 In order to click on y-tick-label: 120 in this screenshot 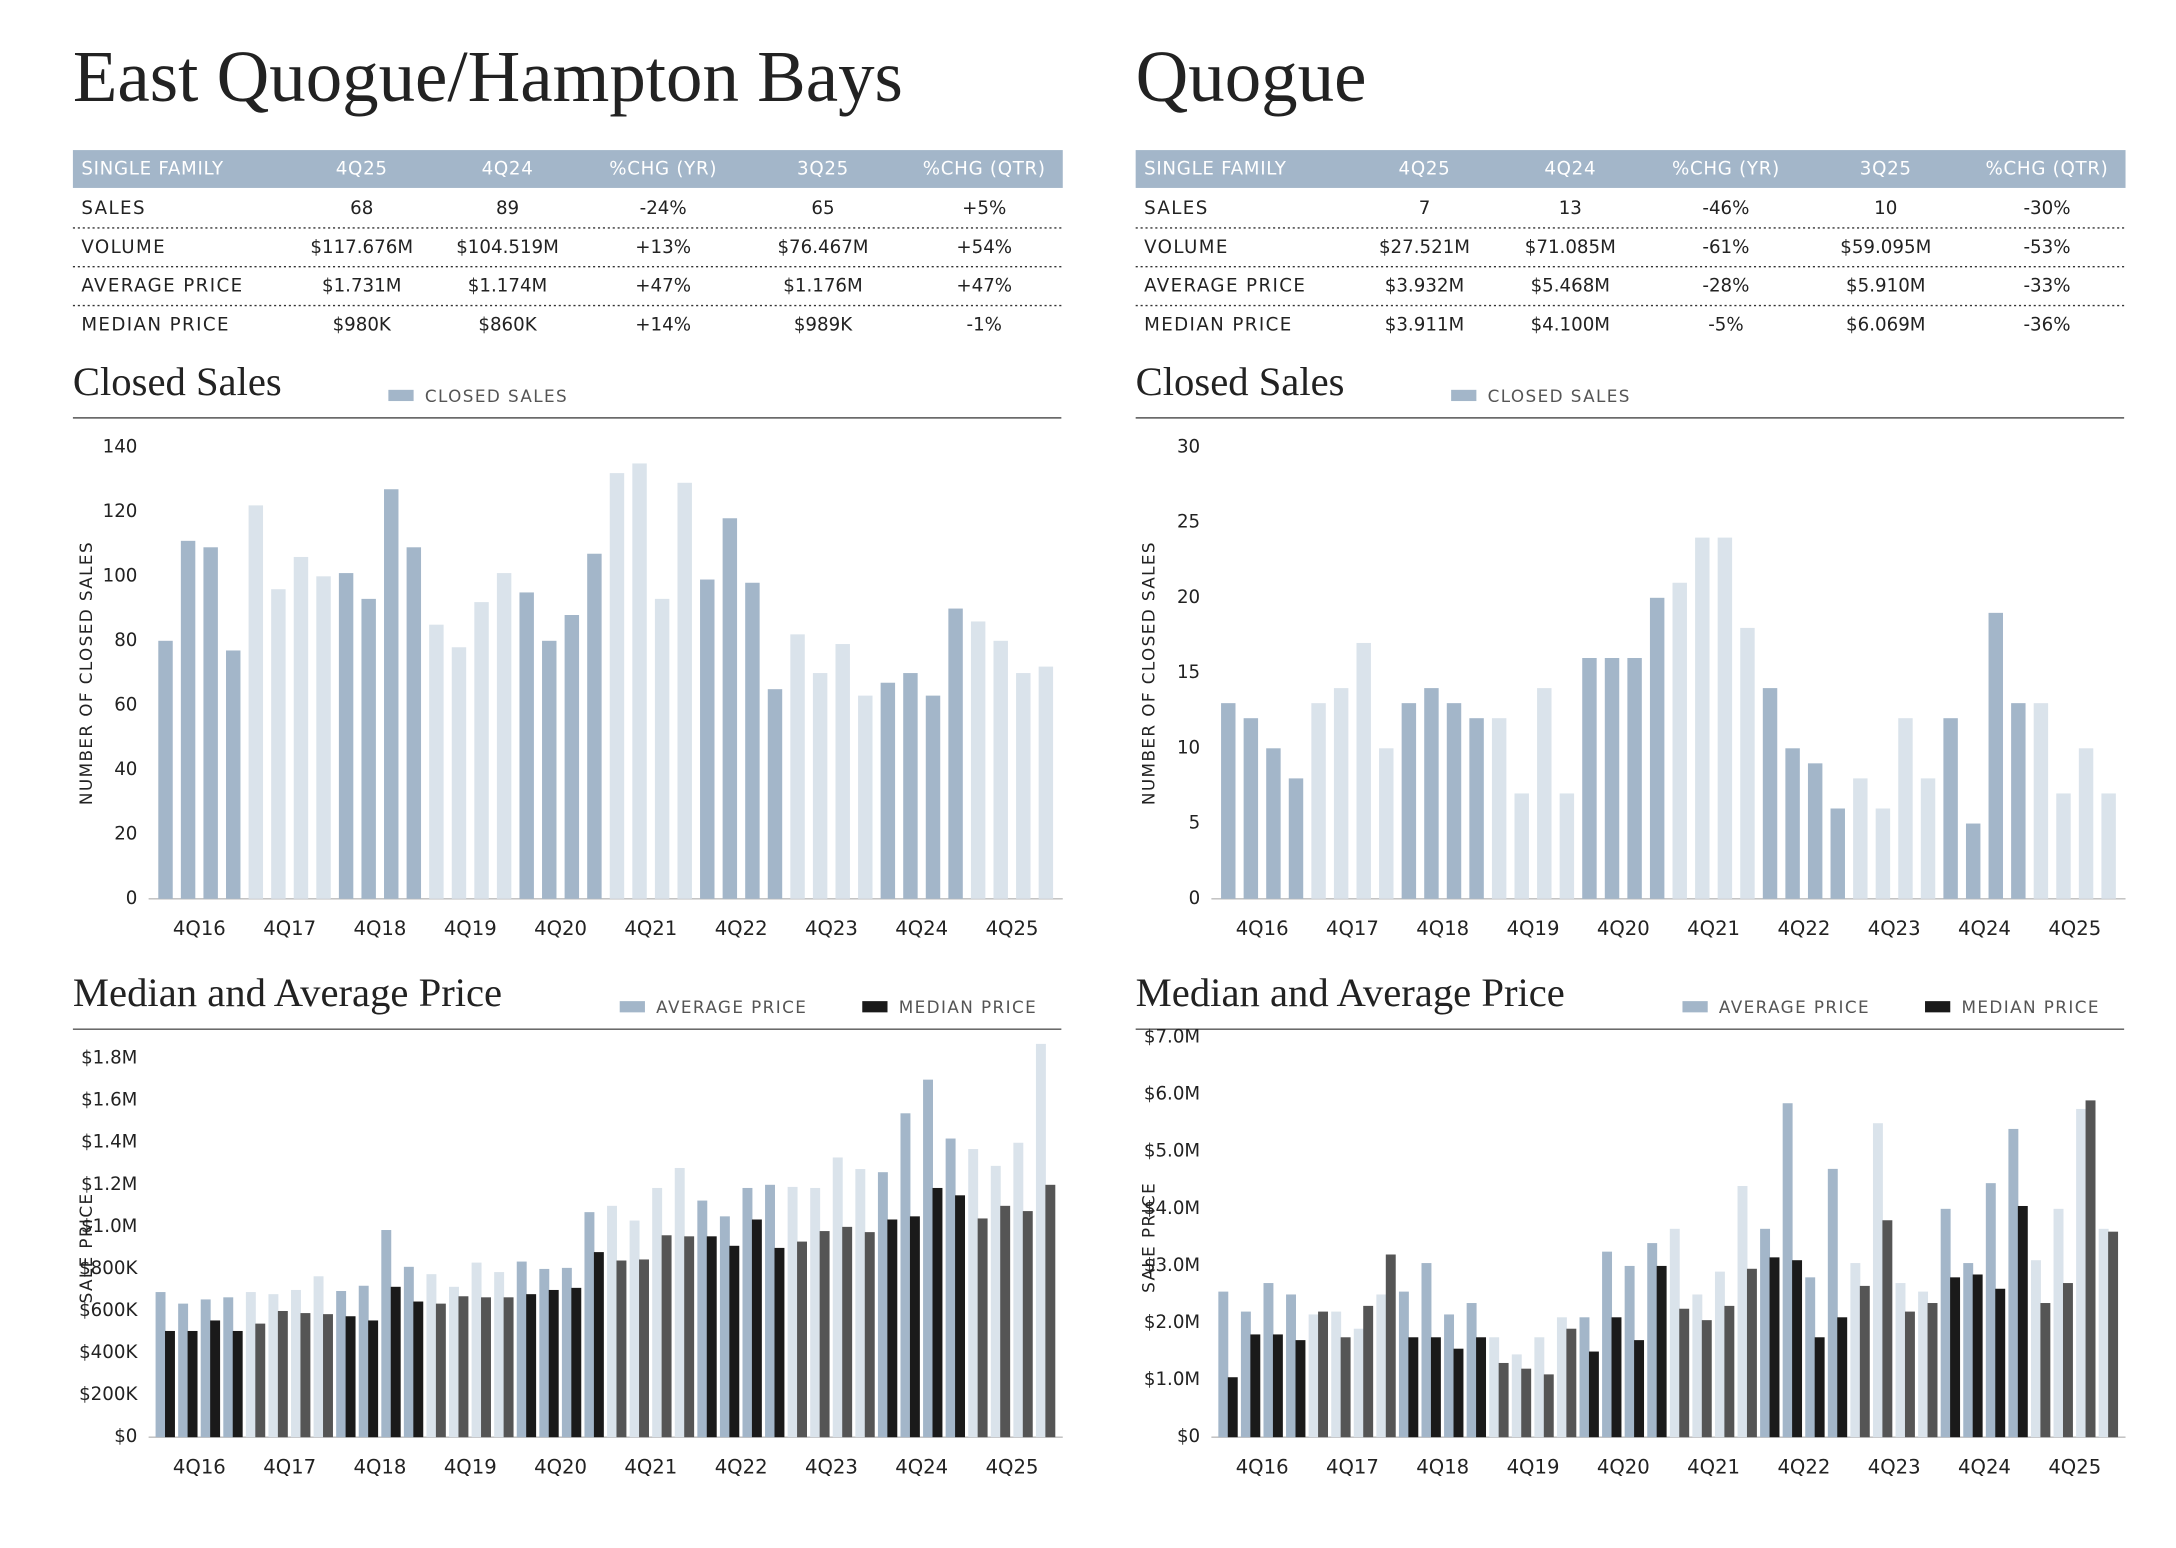, I will do `click(120, 511)`.